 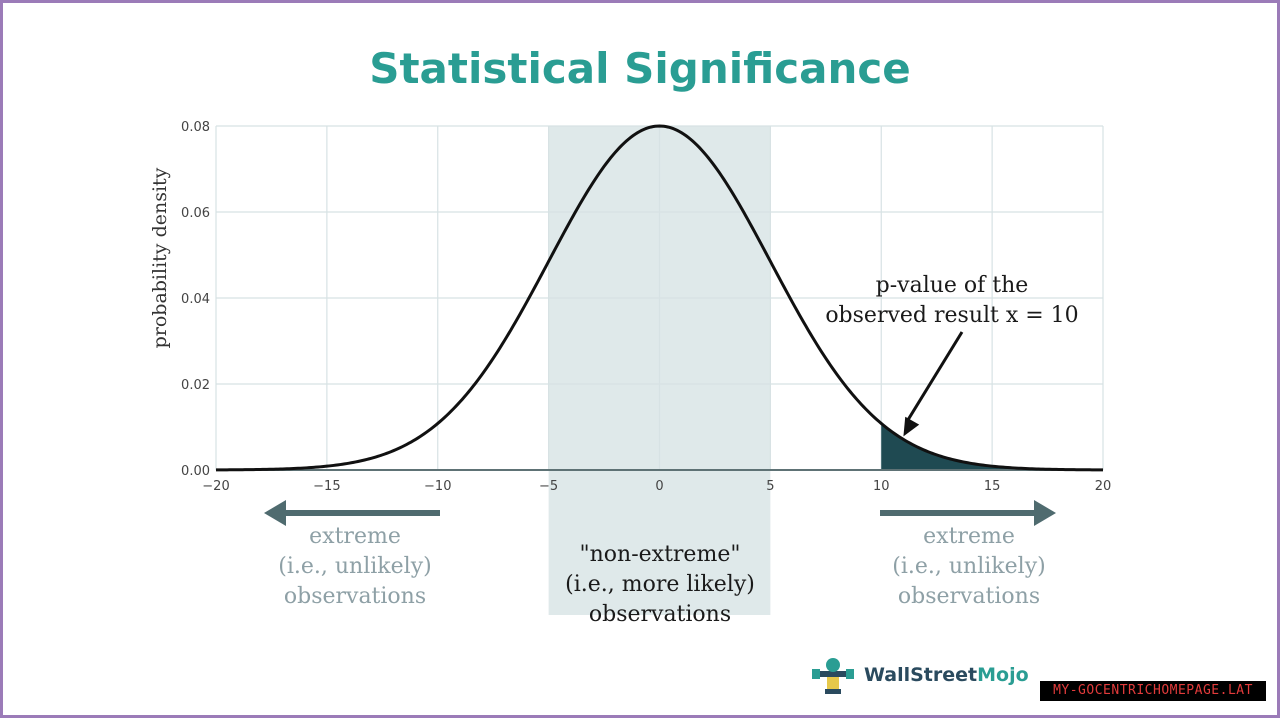 What do you see at coordinates (352, 513) in the screenshot?
I see `left-arrow` at bounding box center [352, 513].